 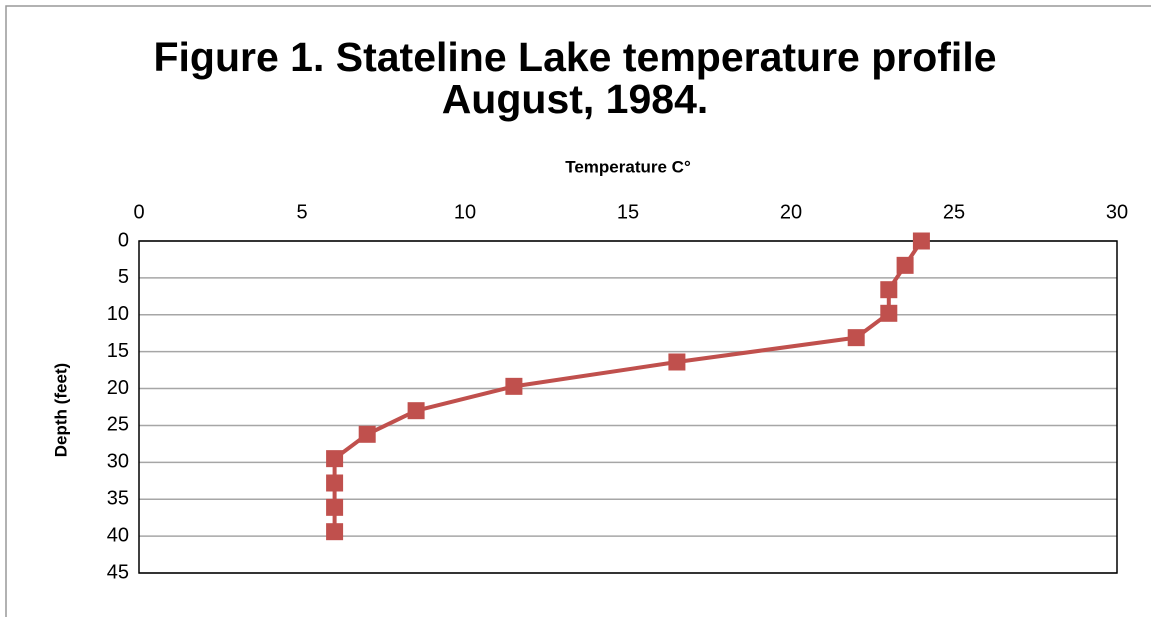 I want to click on y-tick-label: 5, so click(x=123, y=277).